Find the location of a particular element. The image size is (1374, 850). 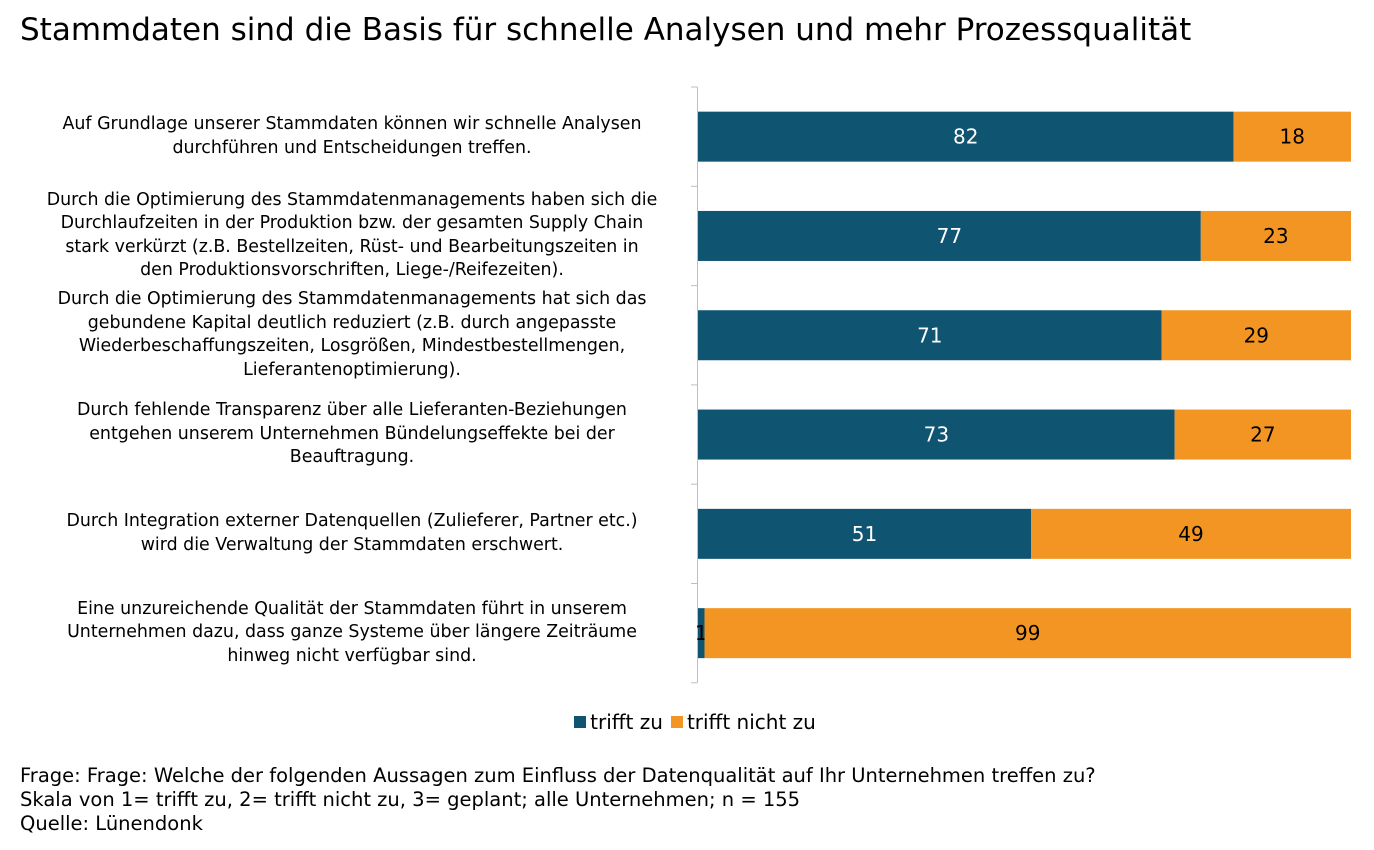

data-label: 71 is located at coordinates (929, 335).